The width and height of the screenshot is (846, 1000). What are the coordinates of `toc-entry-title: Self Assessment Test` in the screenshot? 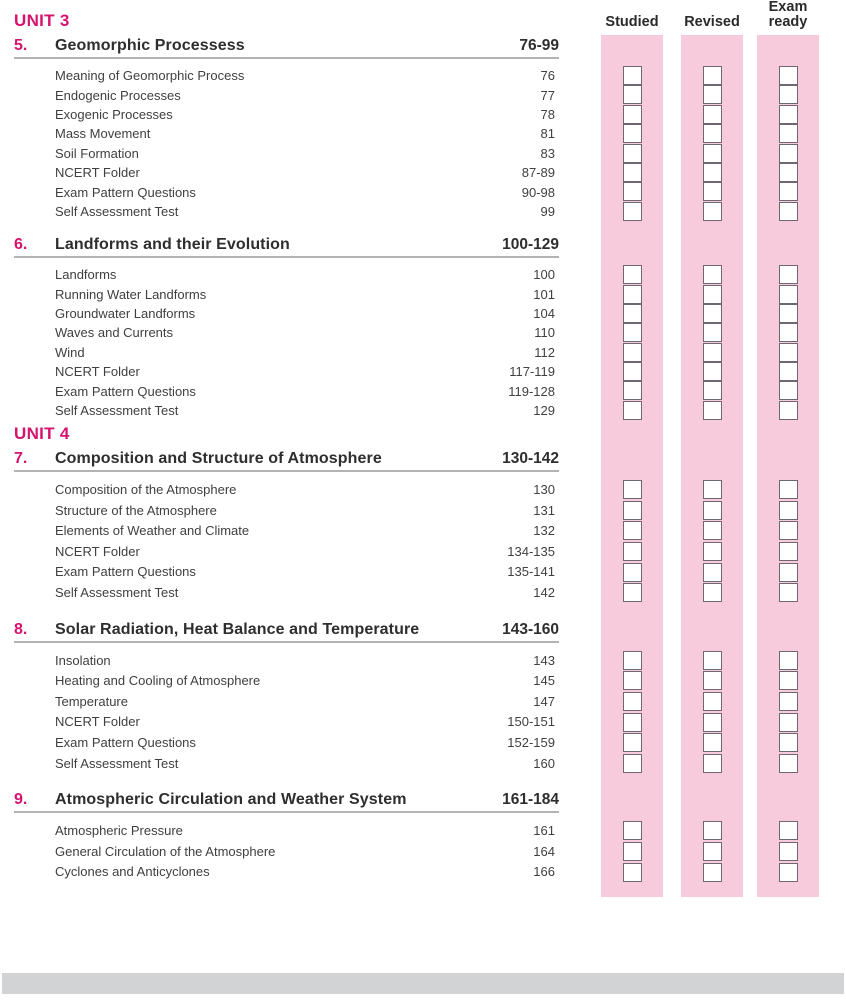 It's located at (117, 411).